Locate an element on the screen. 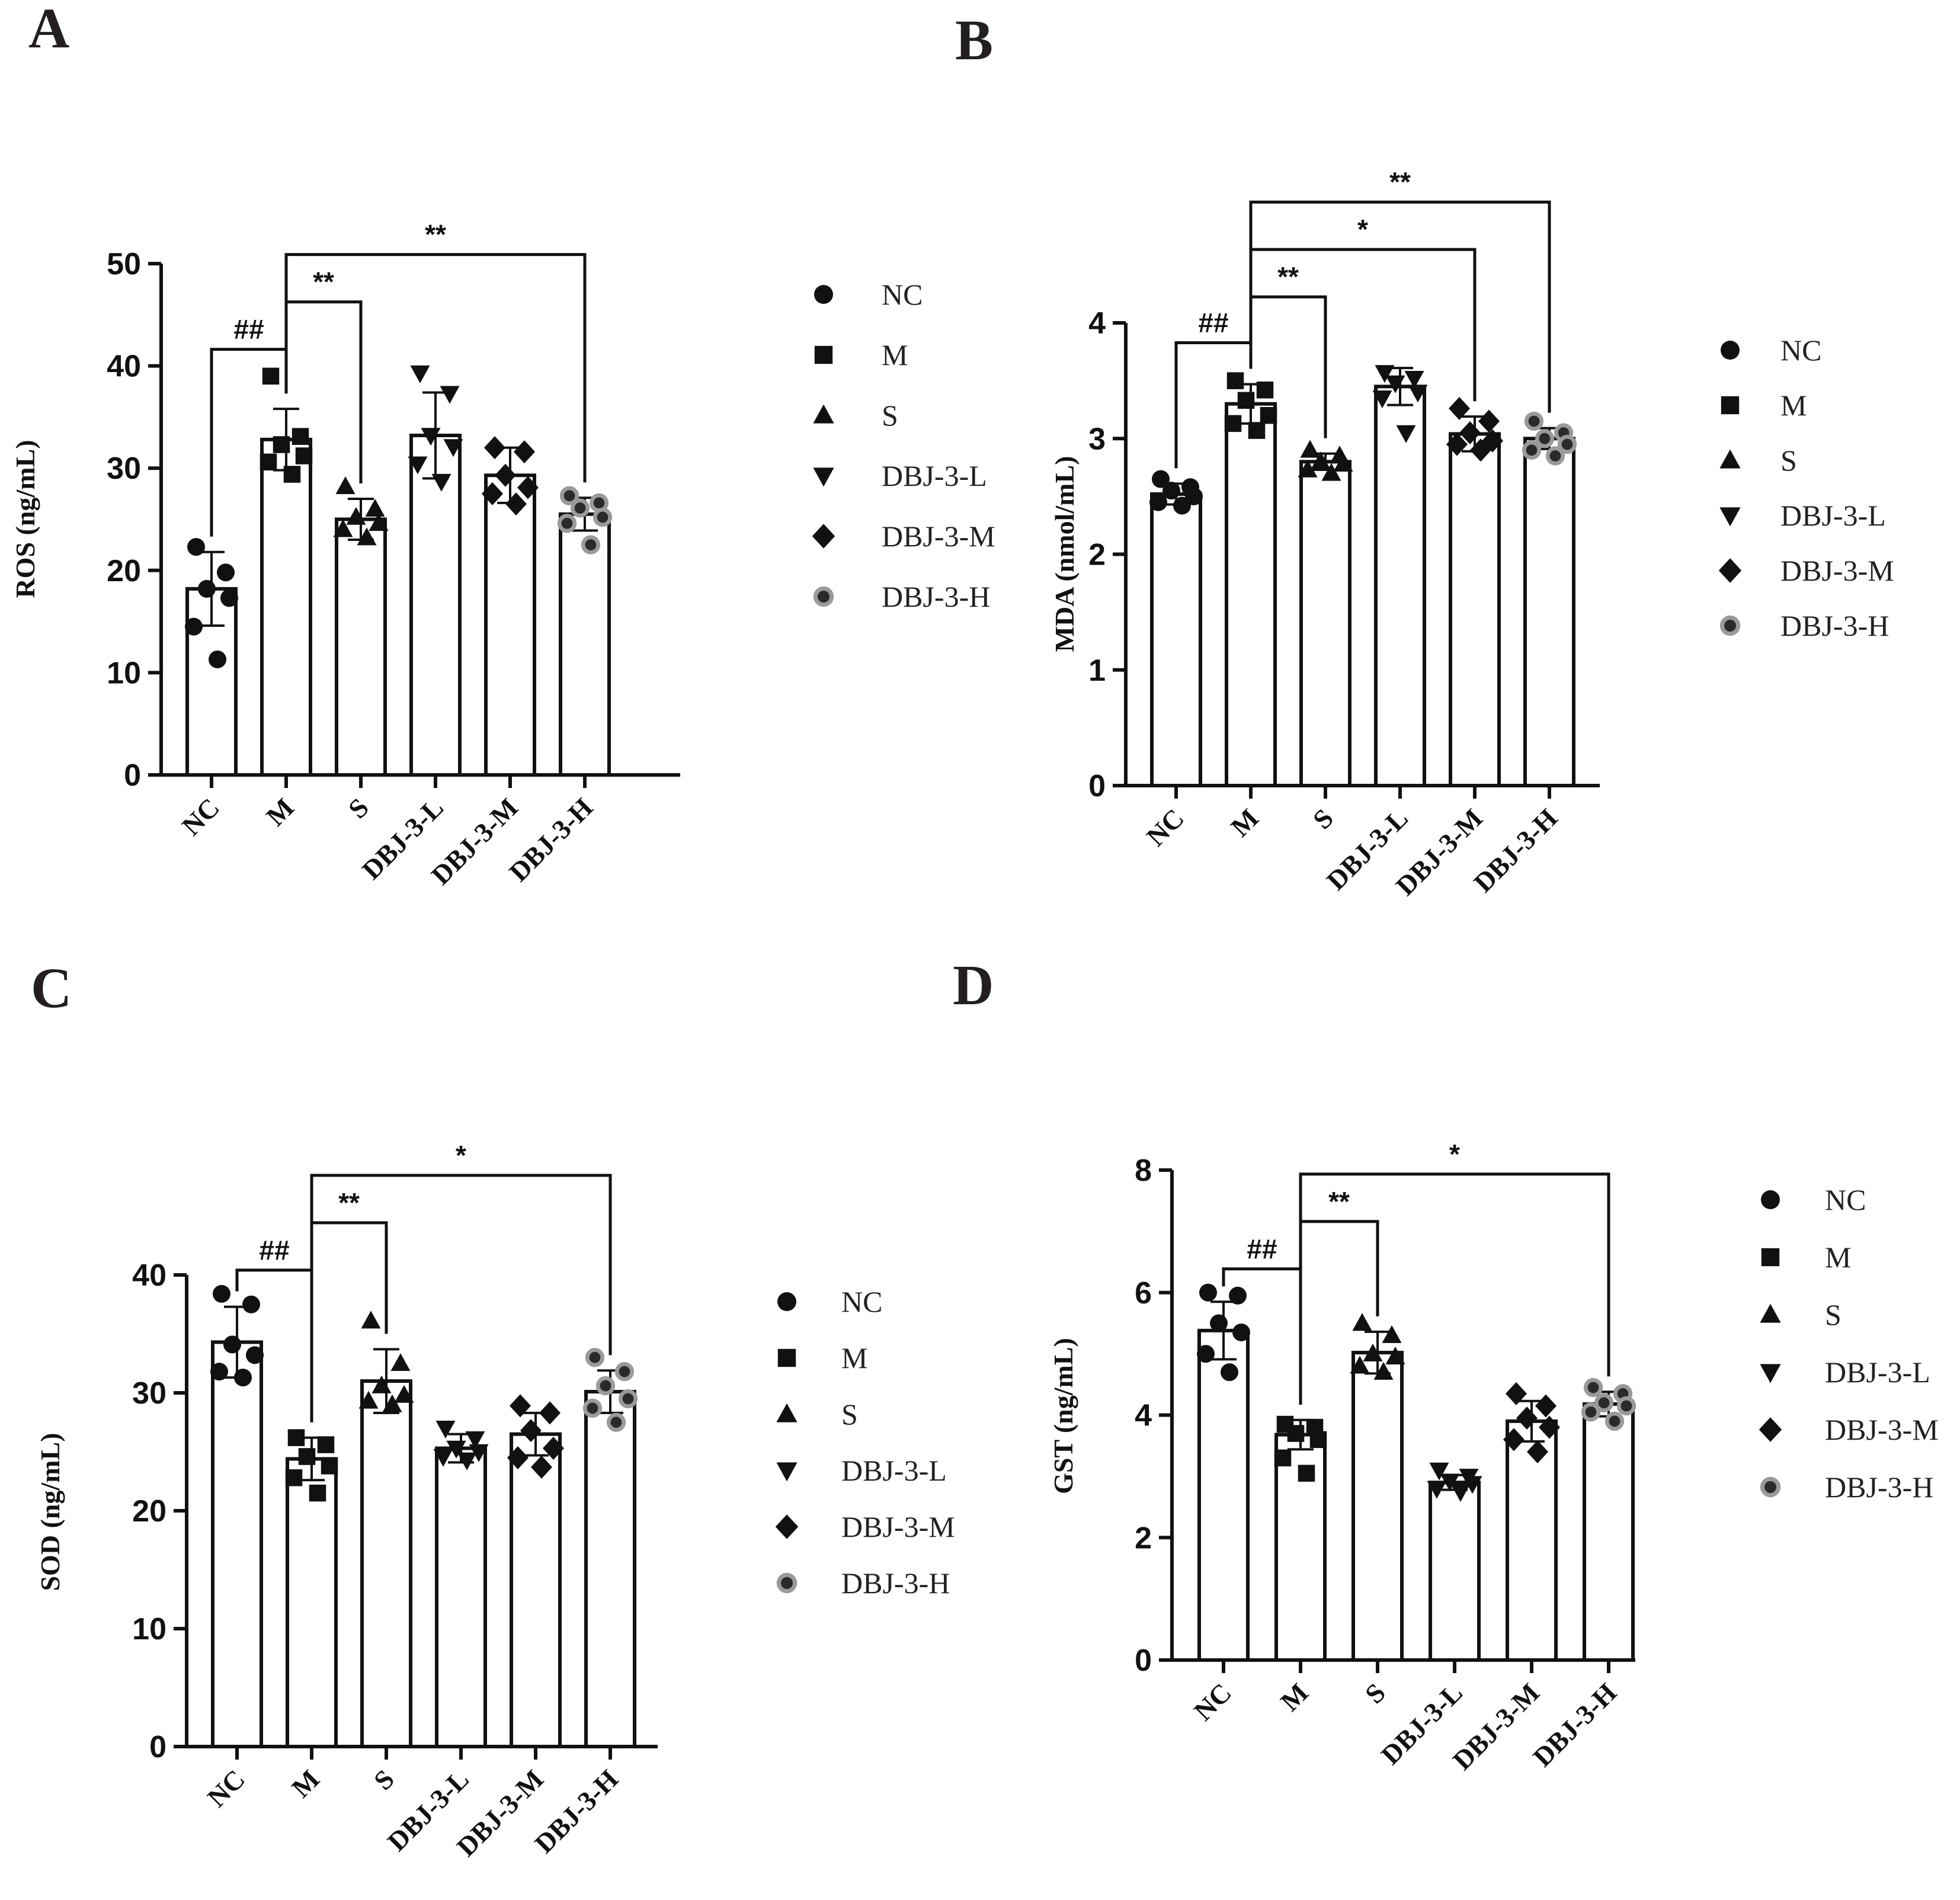 The height and width of the screenshot is (1900, 1960). y-tick-label: 8 is located at coordinates (1143, 1171).